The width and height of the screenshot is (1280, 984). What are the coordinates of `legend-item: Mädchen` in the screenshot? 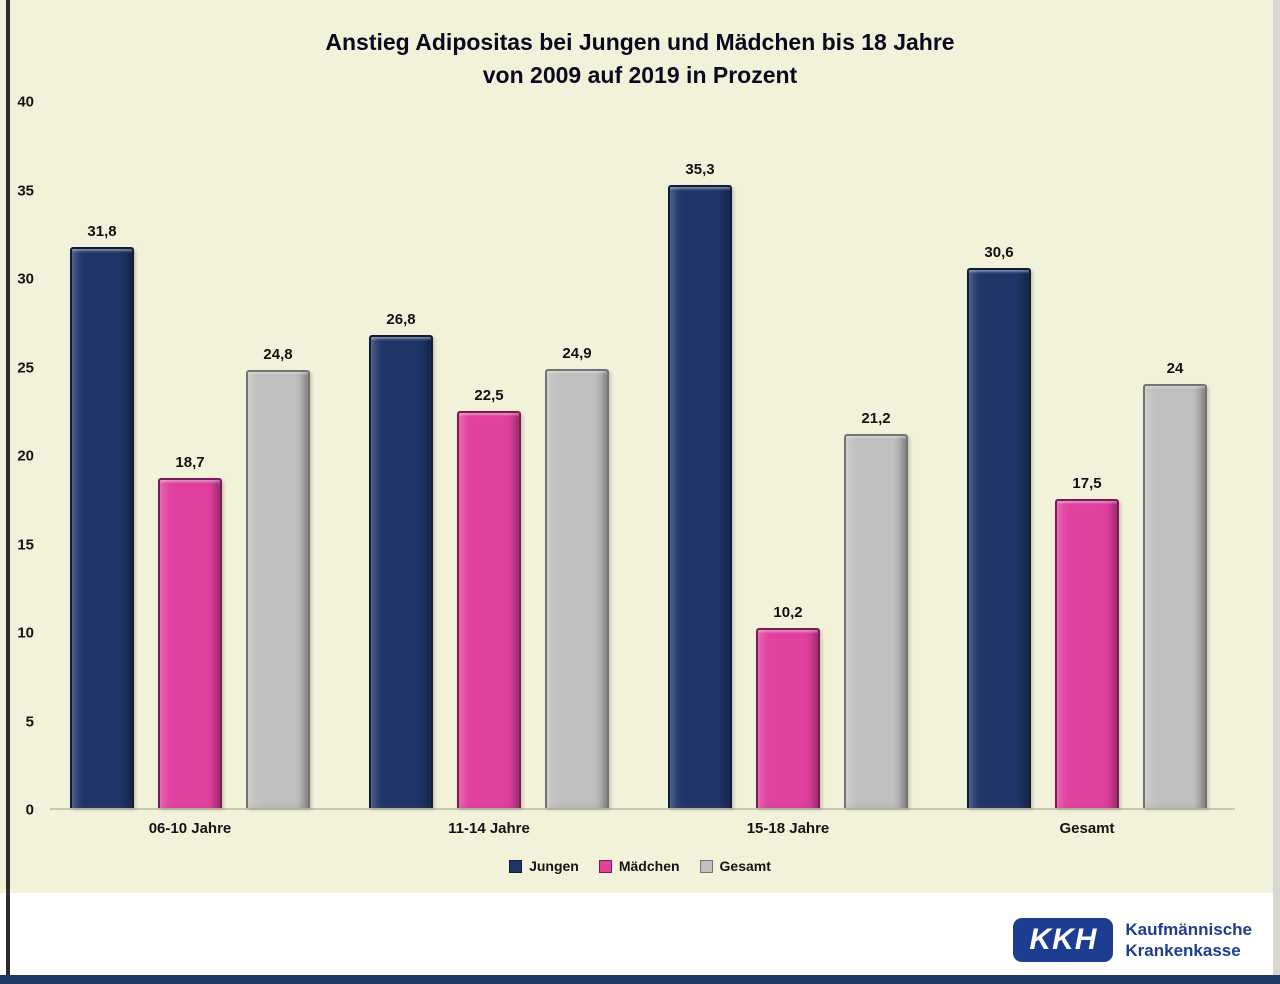 It's located at (639, 866).